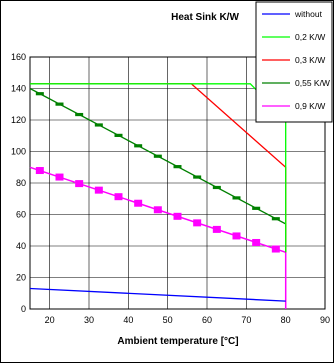 The image size is (334, 363). Describe the element at coordinates (207, 320) in the screenshot. I see `x-tick-label: 60` at that location.